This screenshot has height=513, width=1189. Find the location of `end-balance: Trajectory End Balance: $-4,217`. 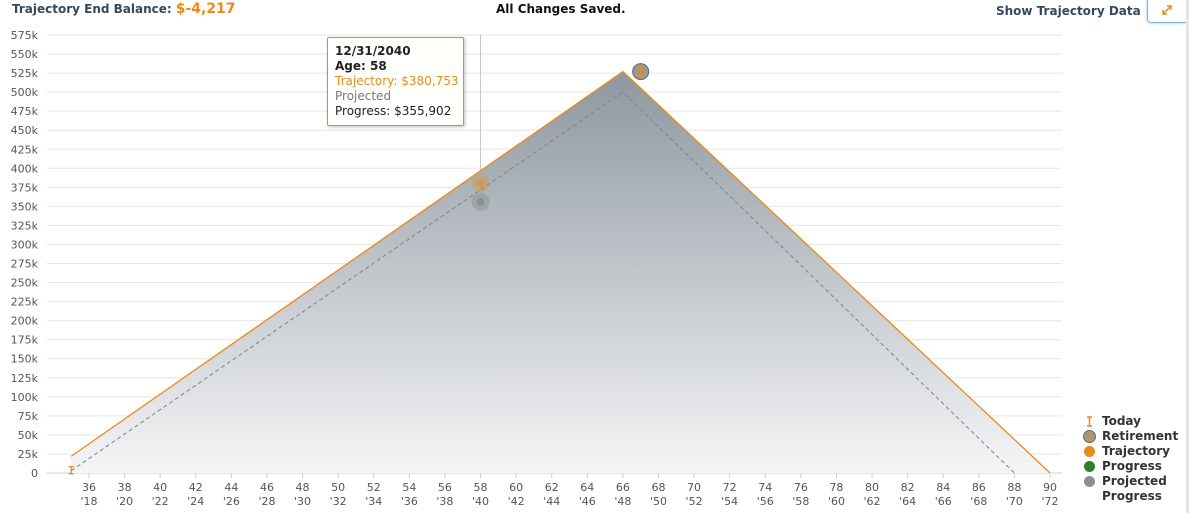

end-balance: Trajectory End Balance: $-4,217 is located at coordinates (124, 9).